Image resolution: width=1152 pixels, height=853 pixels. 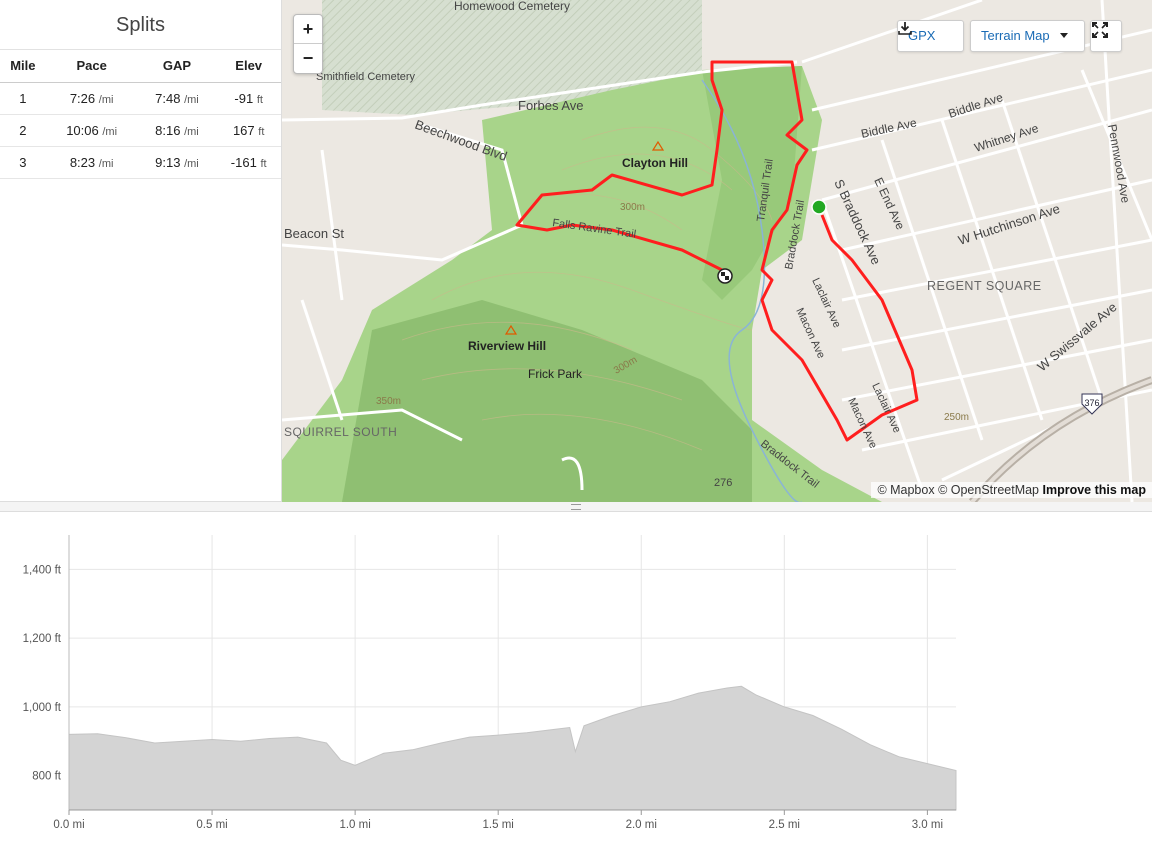 What do you see at coordinates (507, 346) in the screenshot?
I see `map-label-riverview-hill: Riverview Hill` at bounding box center [507, 346].